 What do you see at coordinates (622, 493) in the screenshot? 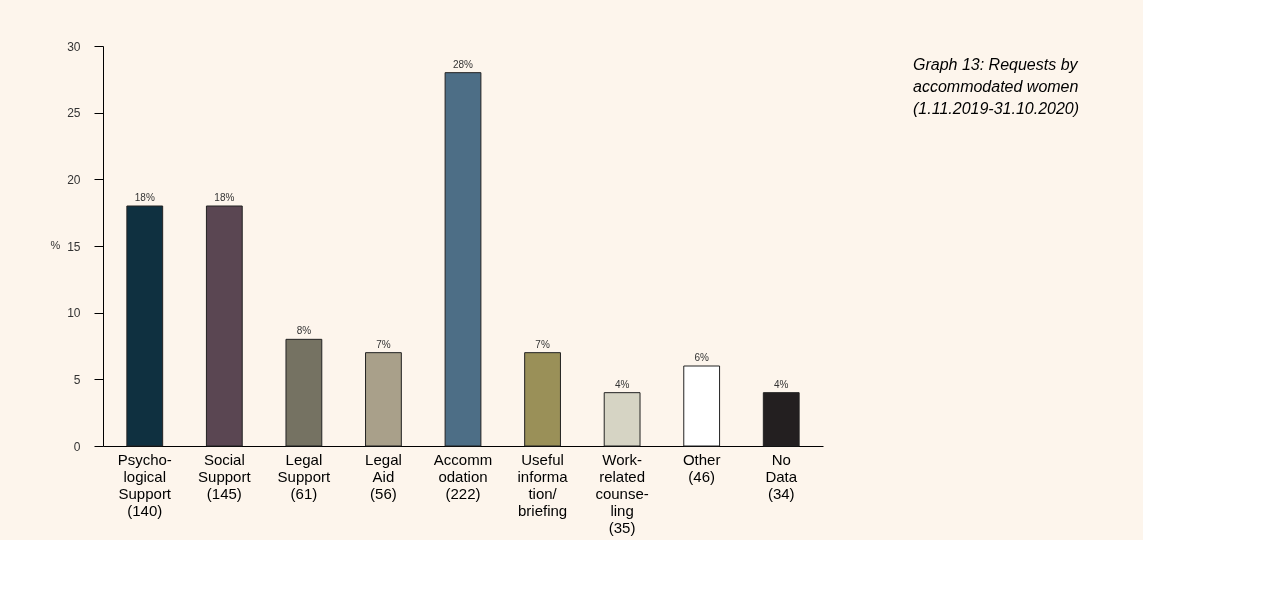
I see `x-tick-label: Work- related counse- ling (35)` at bounding box center [622, 493].